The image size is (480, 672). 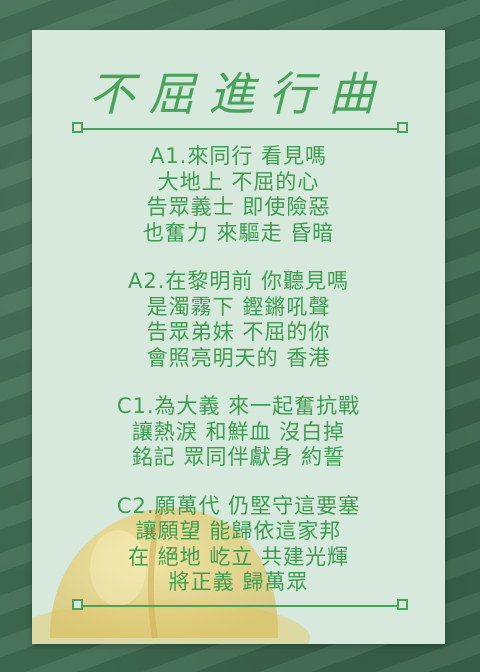 I want to click on lyric-line: C1.為大義 來一起奮抗戰, so click(x=238, y=406).